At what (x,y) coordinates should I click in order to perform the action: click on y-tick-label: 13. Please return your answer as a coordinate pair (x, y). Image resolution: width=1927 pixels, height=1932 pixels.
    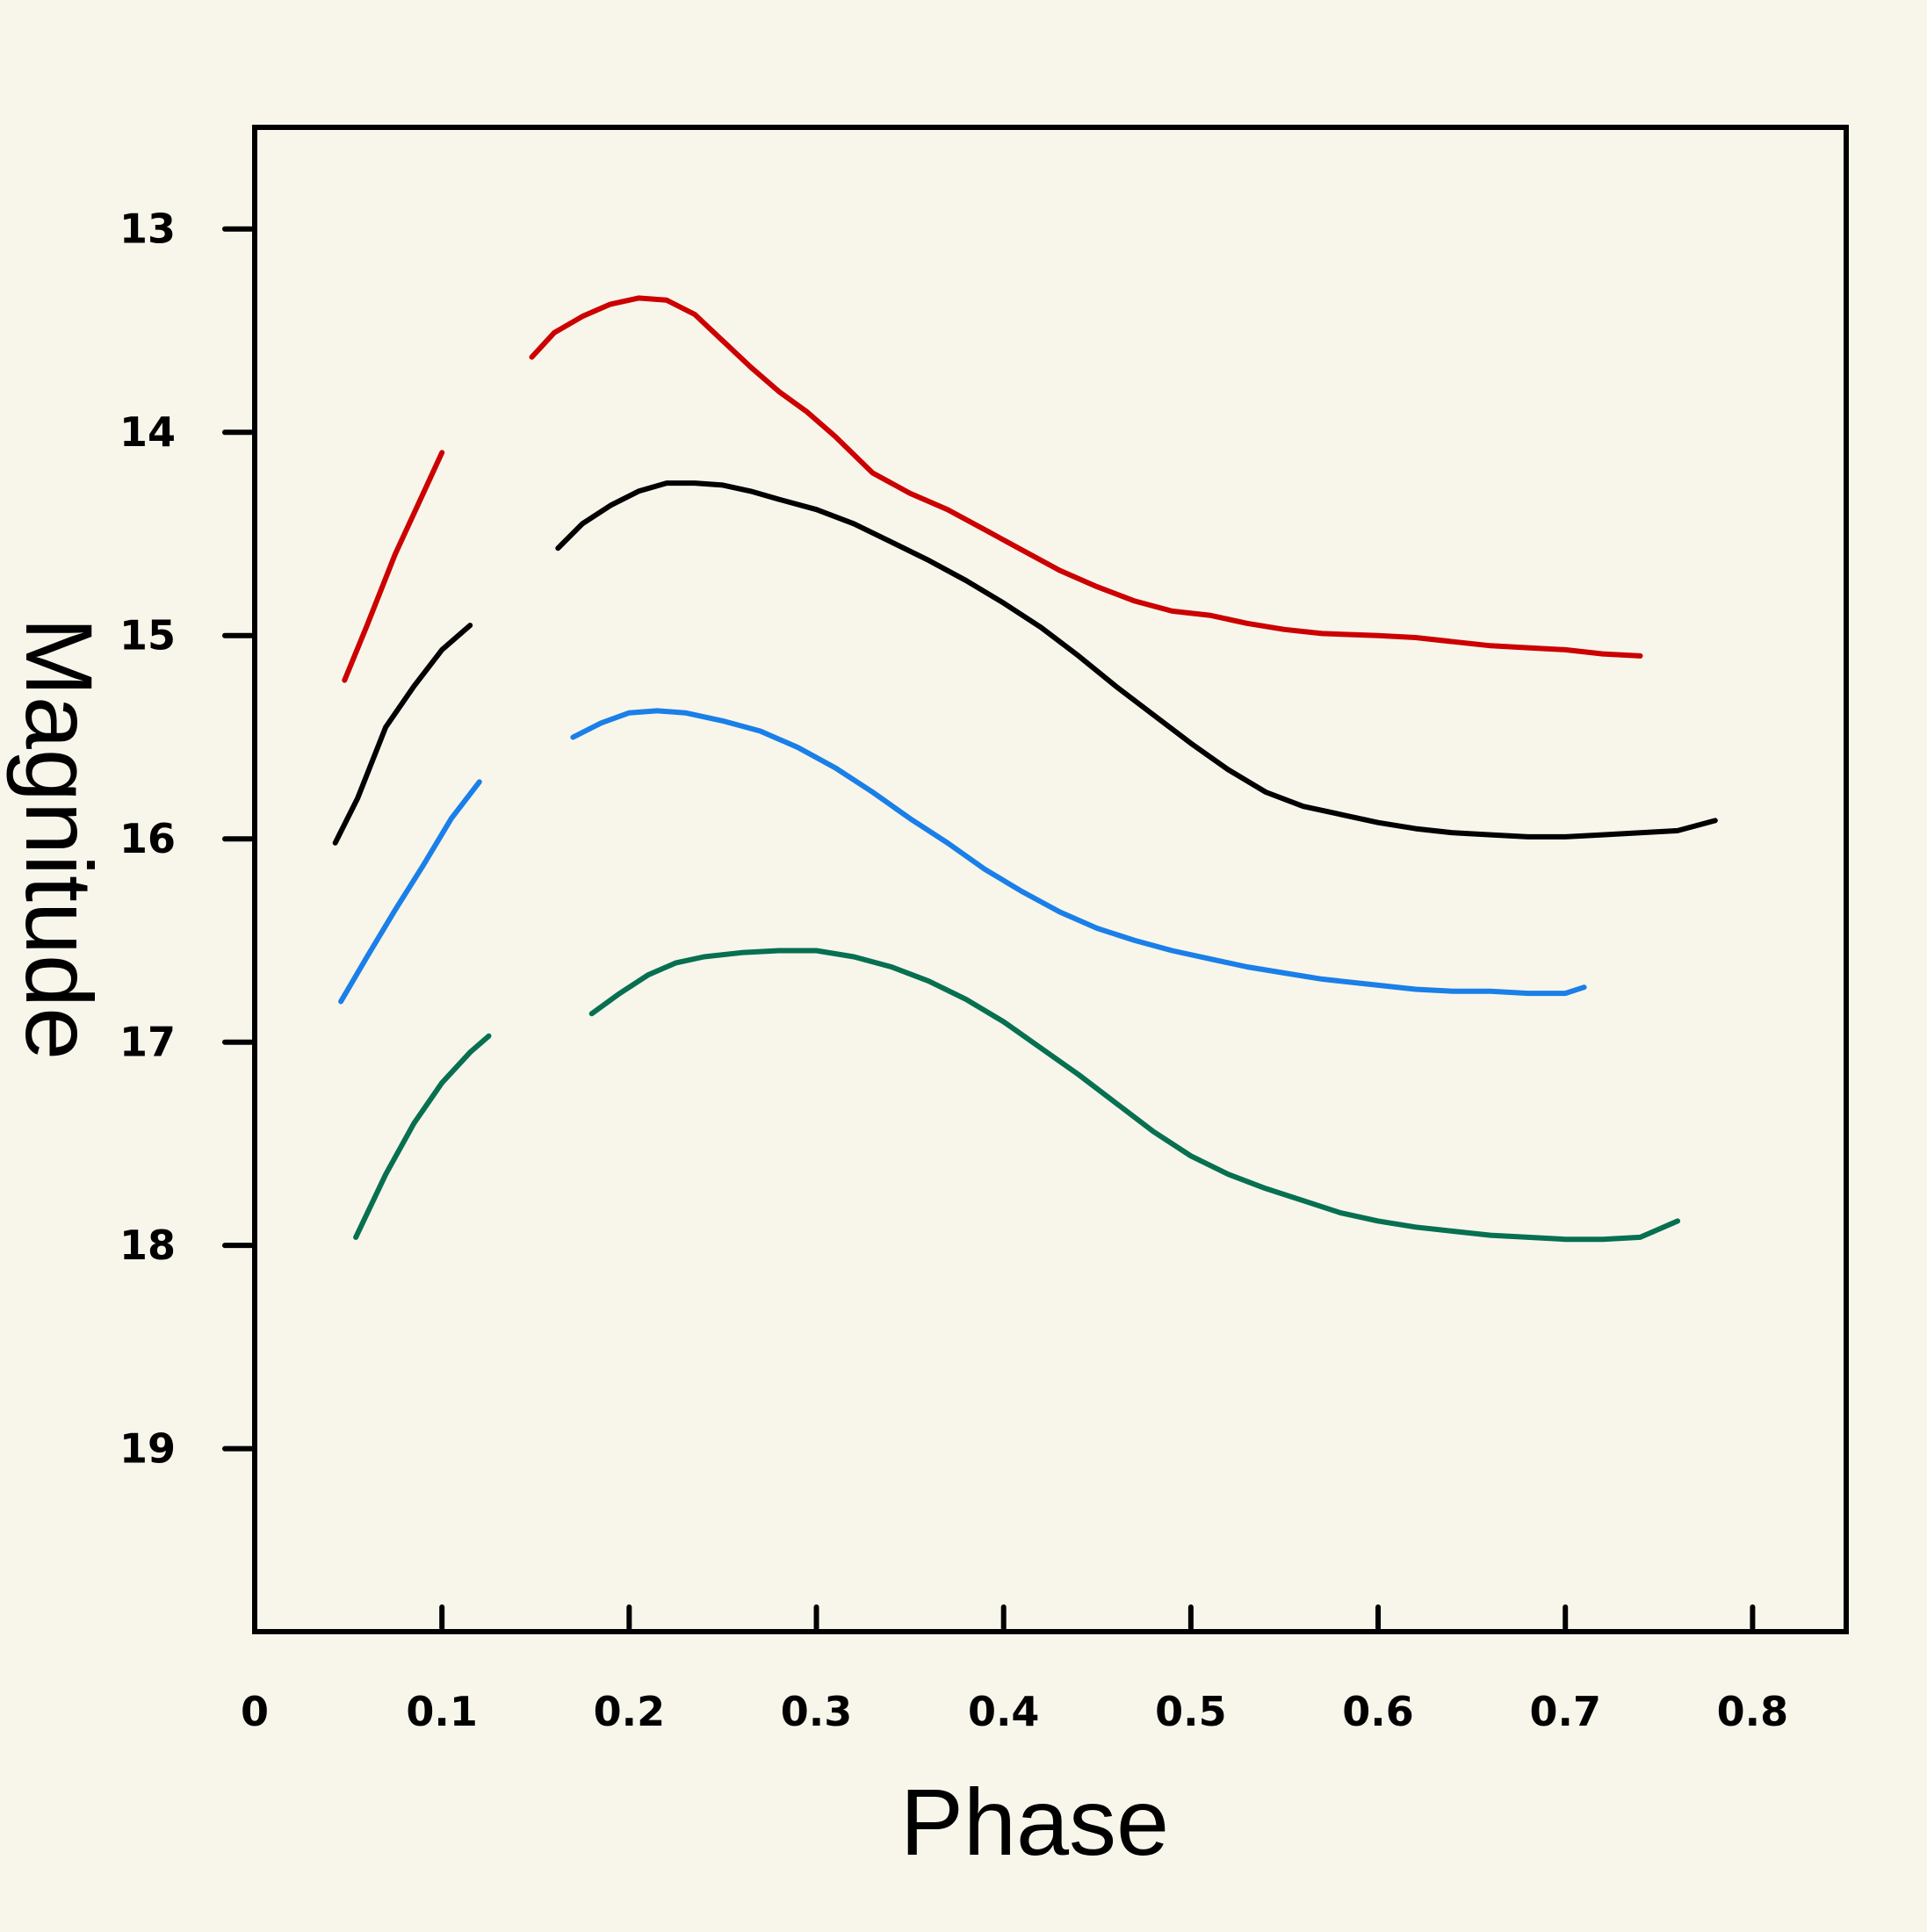
    Looking at the image, I should click on (147, 229).